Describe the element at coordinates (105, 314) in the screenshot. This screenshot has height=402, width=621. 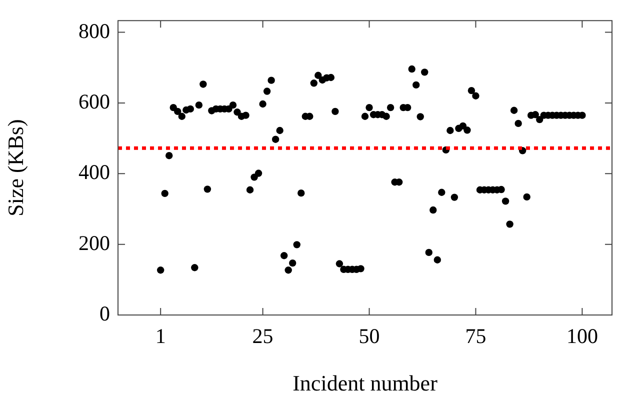
I see `y-tick-label: 0` at that location.